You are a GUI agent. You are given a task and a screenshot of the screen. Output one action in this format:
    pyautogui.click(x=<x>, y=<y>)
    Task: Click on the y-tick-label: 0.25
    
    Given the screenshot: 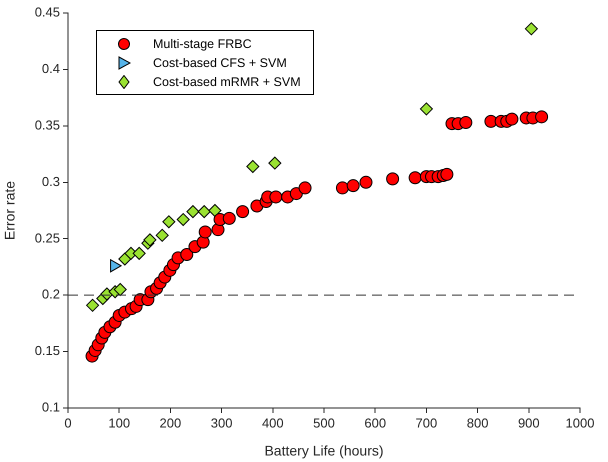 What is the action you would take?
    pyautogui.click(x=47, y=238)
    